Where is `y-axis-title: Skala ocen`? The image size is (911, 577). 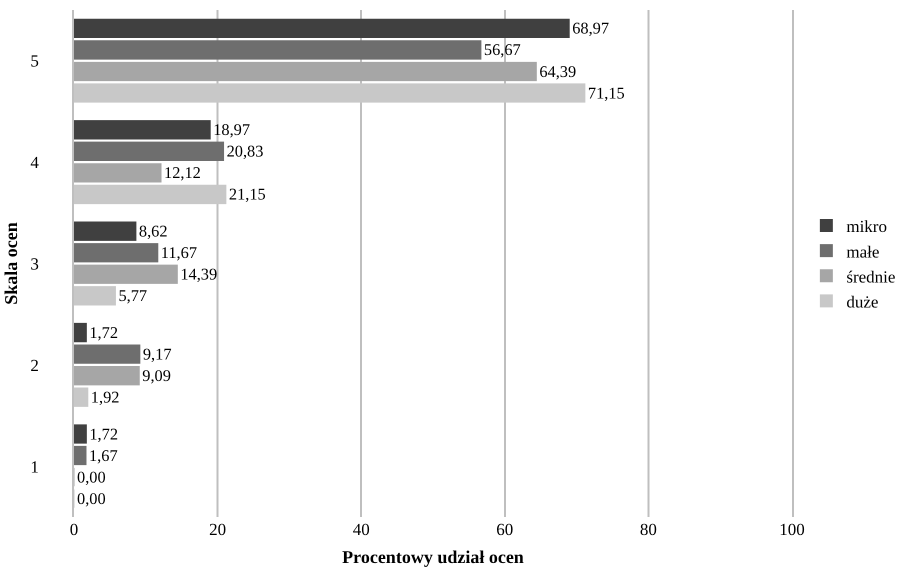
y-axis-title: Skala ocen is located at coordinates (11, 263).